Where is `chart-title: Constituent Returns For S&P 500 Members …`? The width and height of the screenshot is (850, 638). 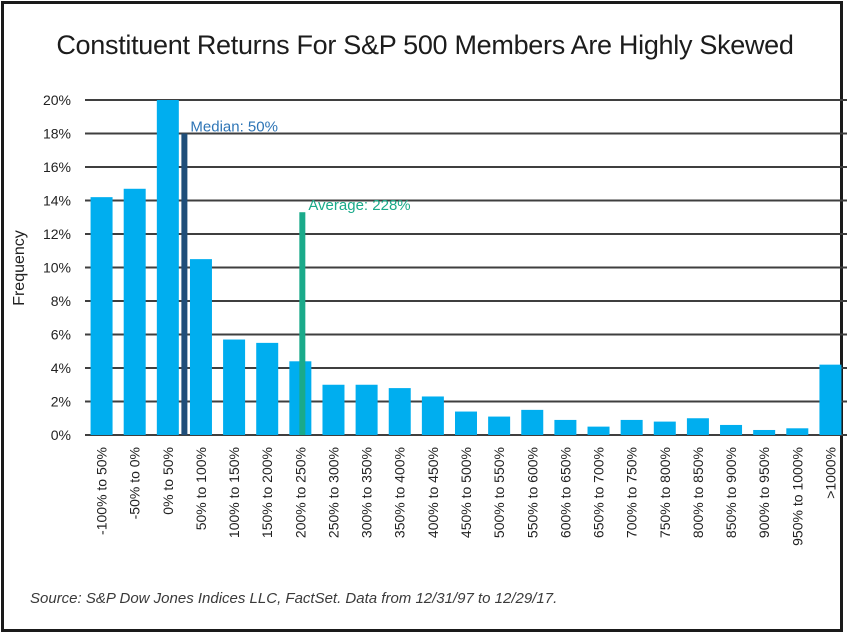 chart-title: Constituent Returns For S&P 500 Members … is located at coordinates (425, 45).